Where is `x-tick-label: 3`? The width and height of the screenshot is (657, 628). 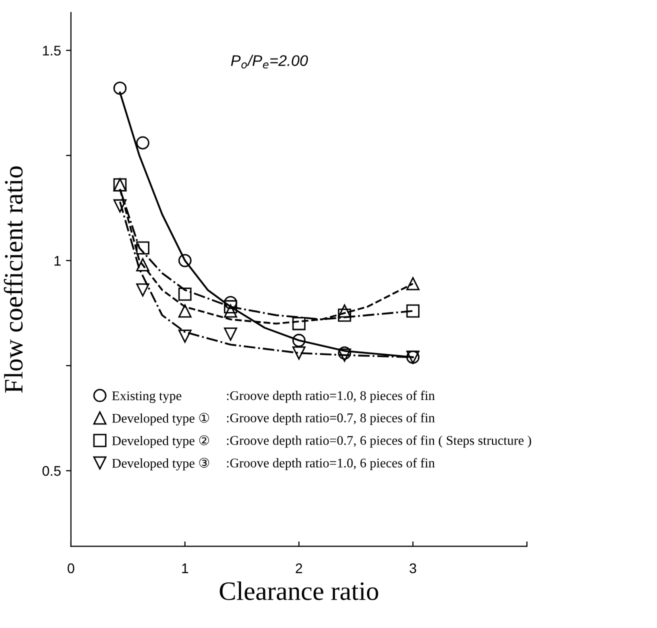 x-tick-label: 3 is located at coordinates (413, 568).